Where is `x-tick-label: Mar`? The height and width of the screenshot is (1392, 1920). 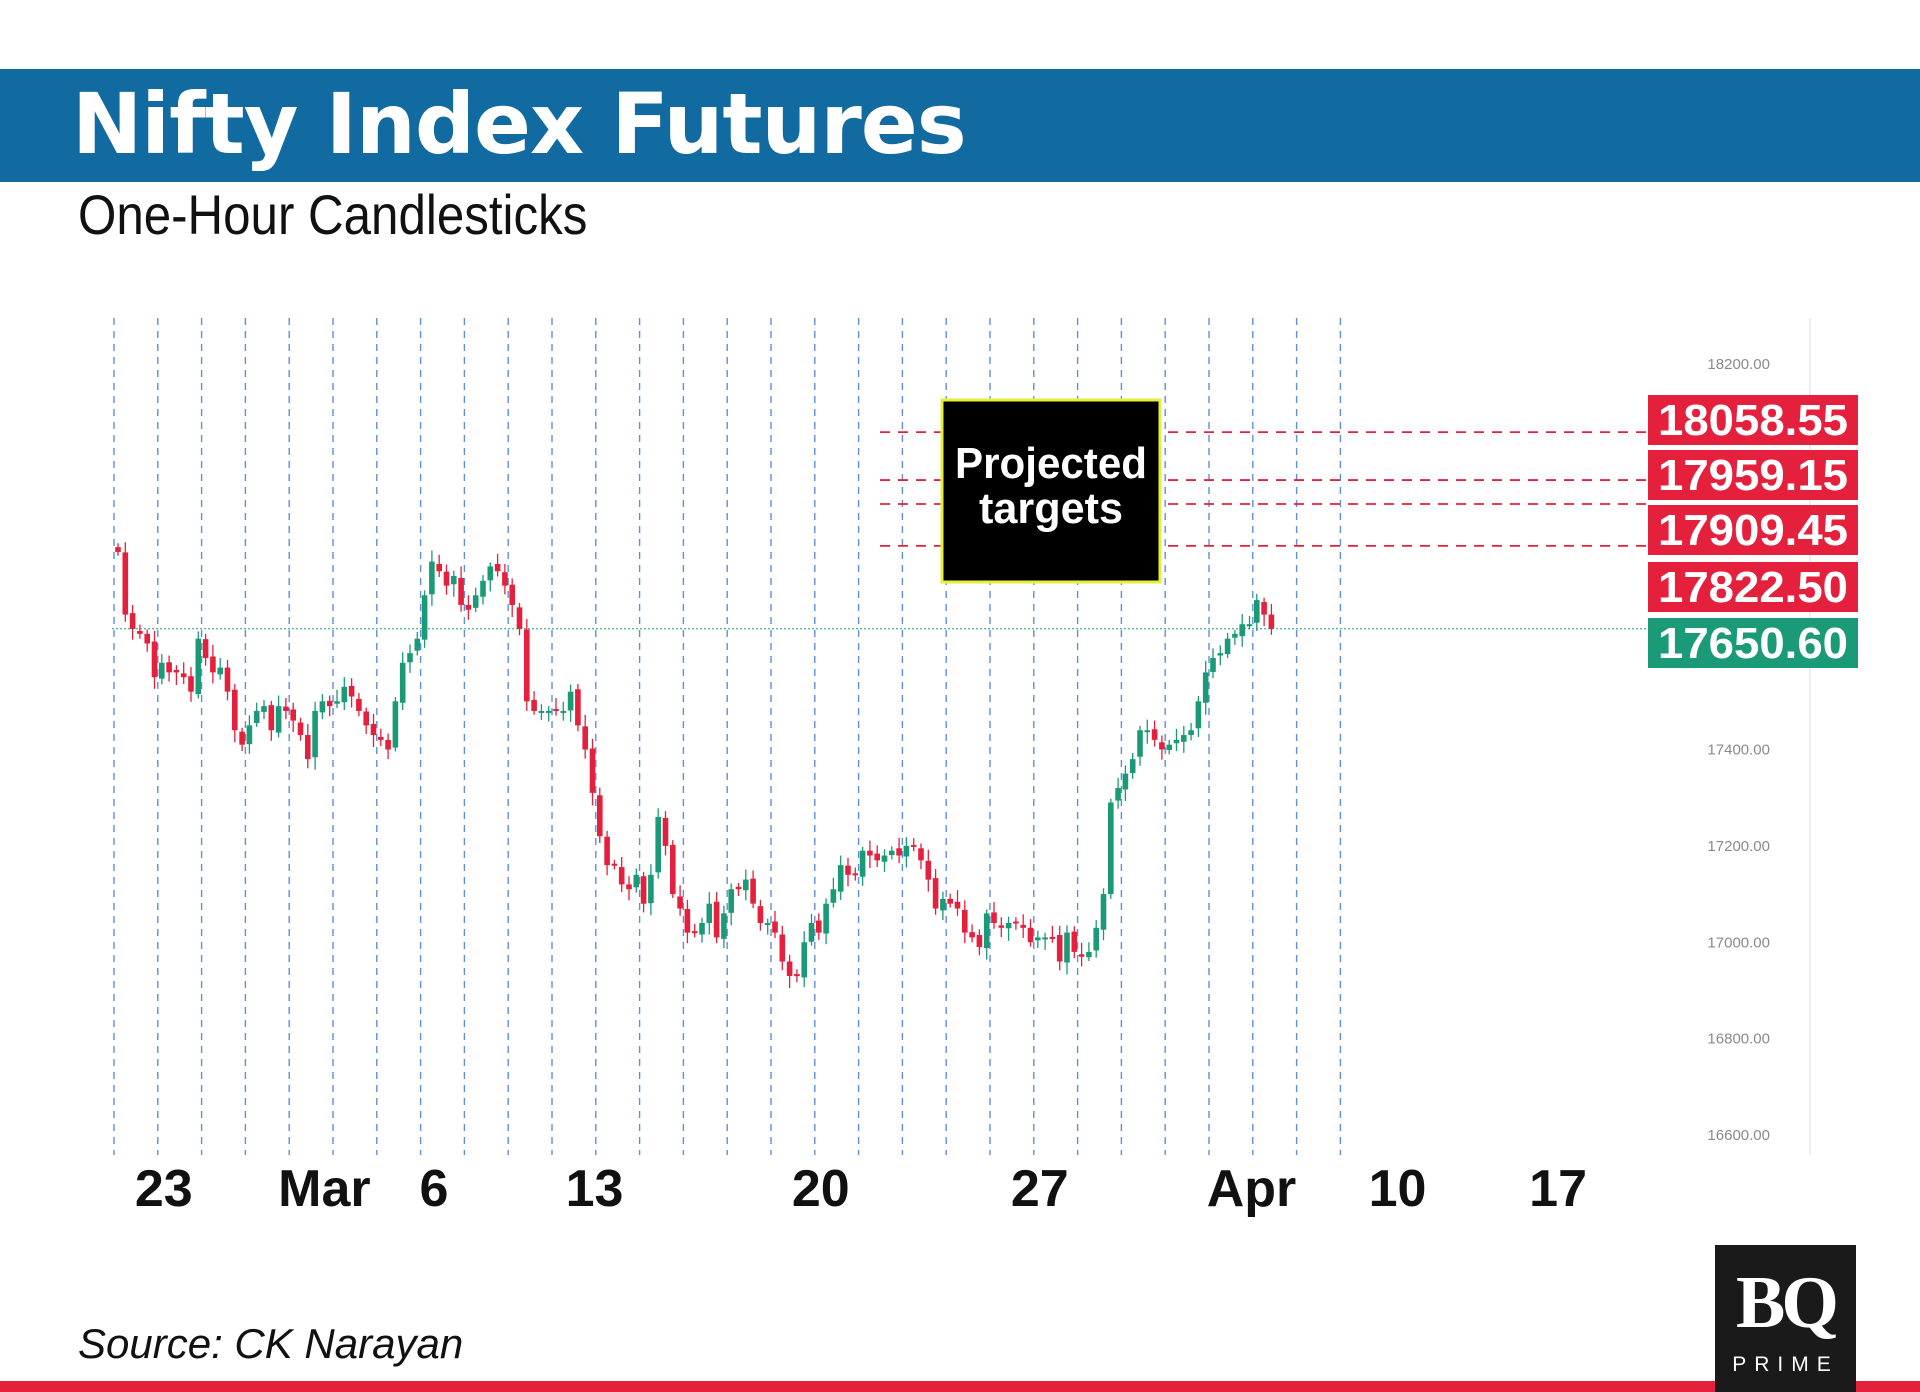 x-tick-label: Mar is located at coordinates (324, 1189).